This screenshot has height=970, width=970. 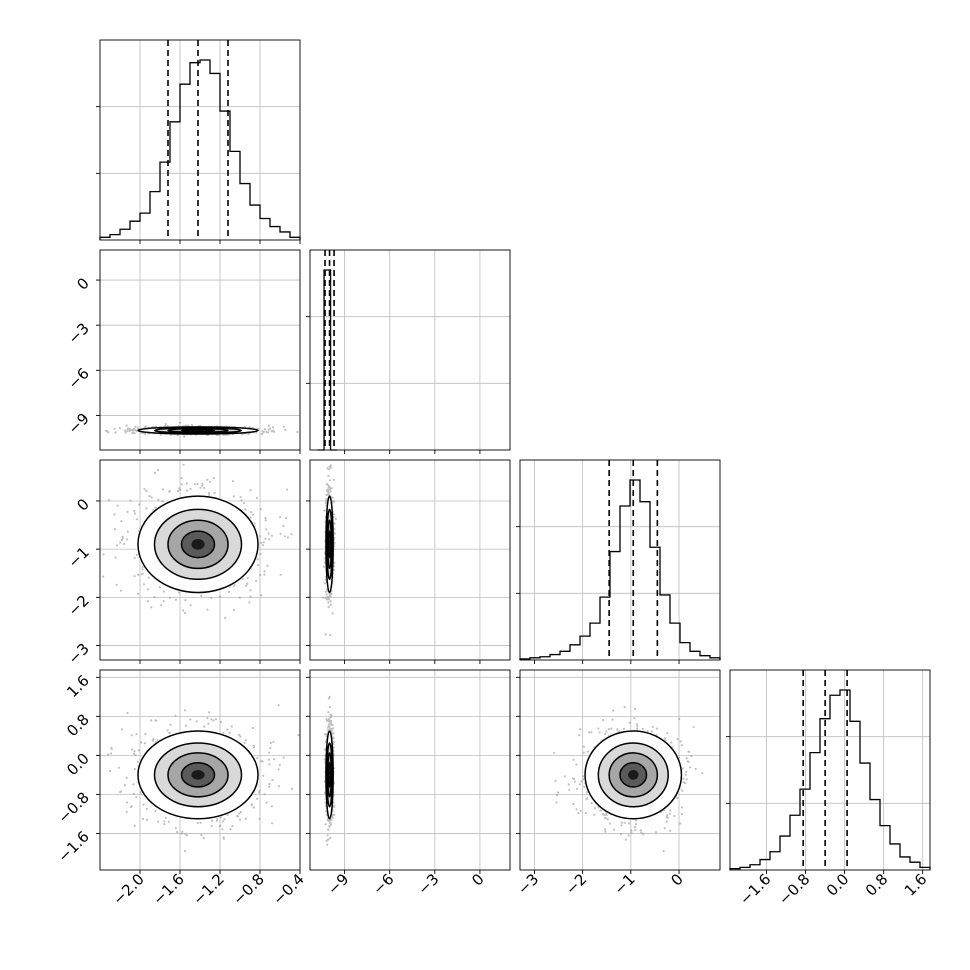 I want to click on y-tick-label: −2, so click(x=78, y=605).